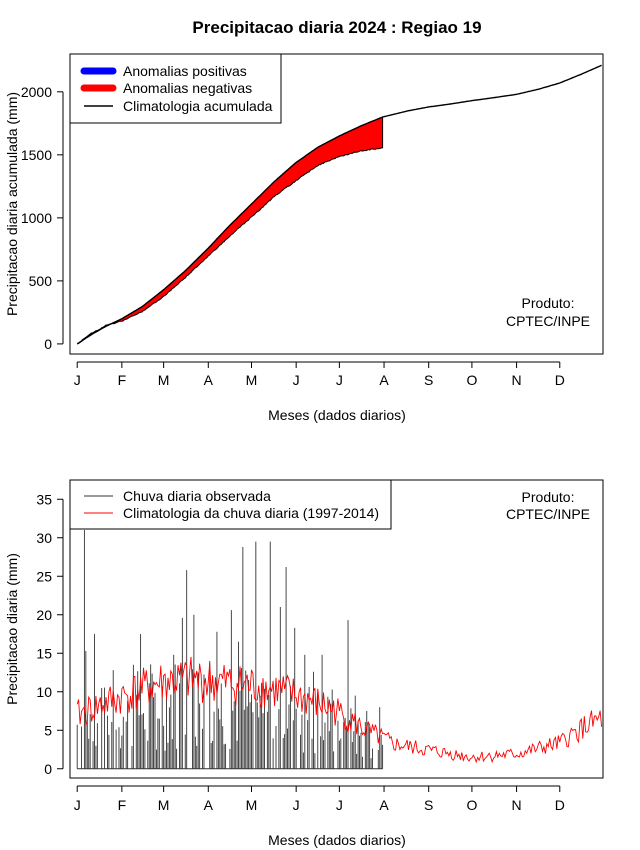 Image resolution: width=640 pixels, height=850 pixels. I want to click on daily-credit-line2: CPTEC/INPE, so click(548, 514).